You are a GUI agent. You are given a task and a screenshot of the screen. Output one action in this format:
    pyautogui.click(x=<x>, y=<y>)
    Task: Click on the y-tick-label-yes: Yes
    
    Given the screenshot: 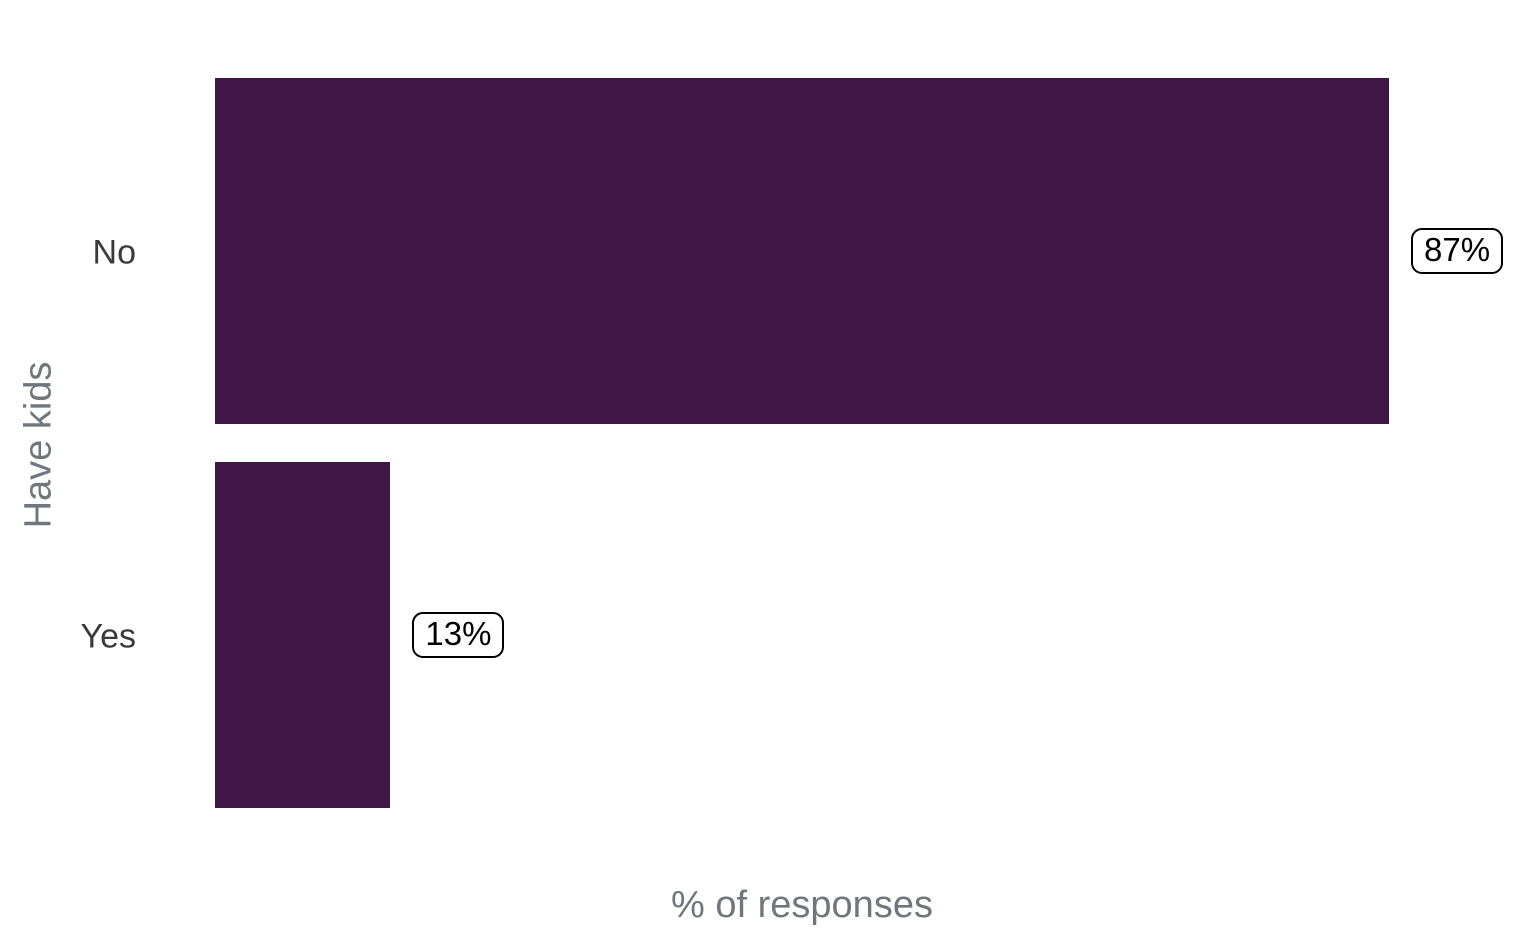 What is the action you would take?
    pyautogui.click(x=108, y=636)
    